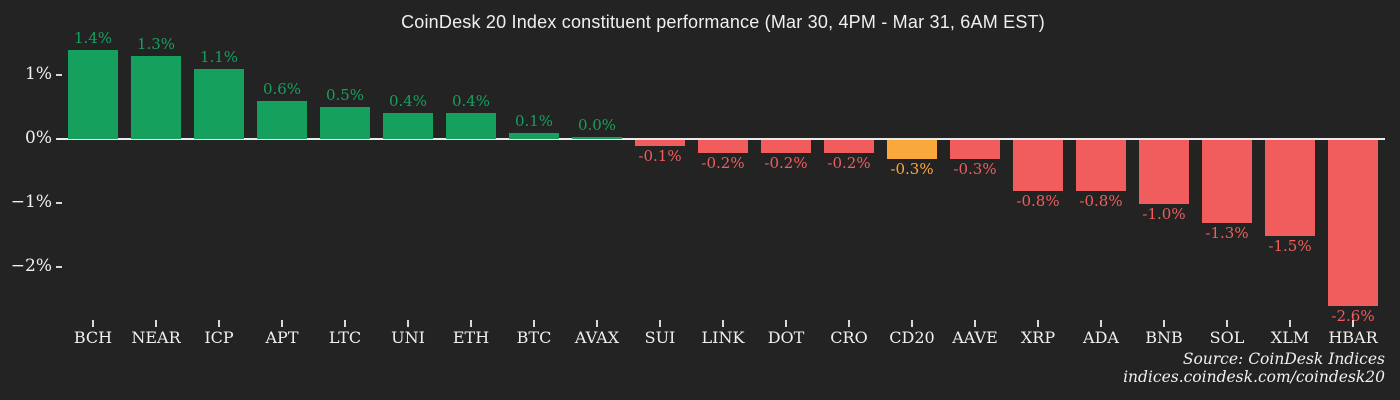 The height and width of the screenshot is (400, 1400). Describe the element at coordinates (93, 38) in the screenshot. I see `bar-value-label: 1.4%` at that location.